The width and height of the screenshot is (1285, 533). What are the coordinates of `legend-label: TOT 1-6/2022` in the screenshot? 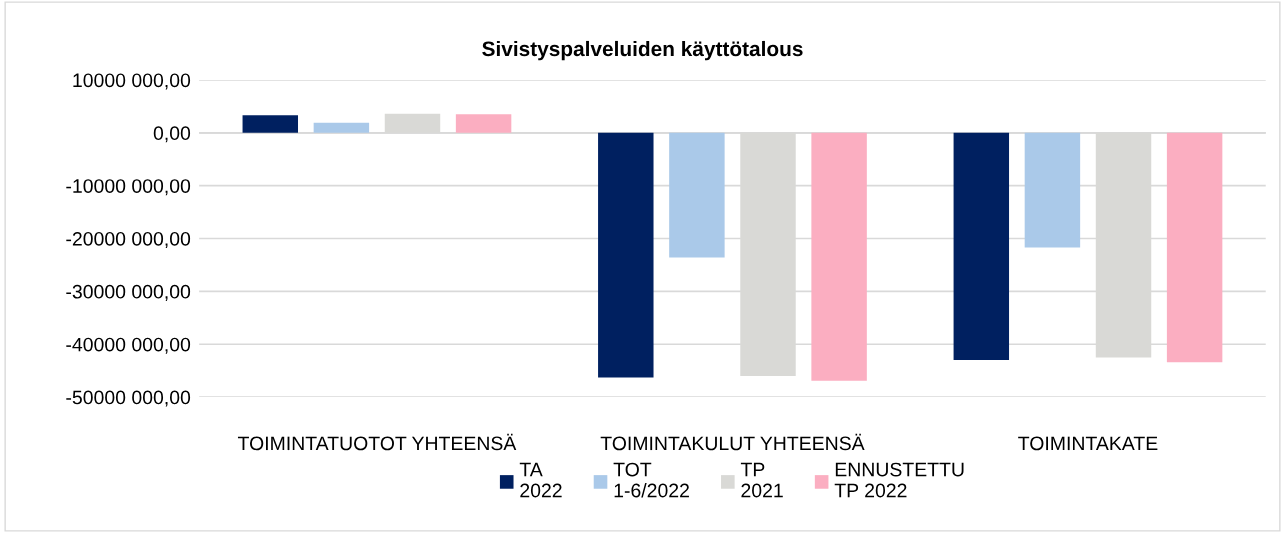 It's located at (651, 480).